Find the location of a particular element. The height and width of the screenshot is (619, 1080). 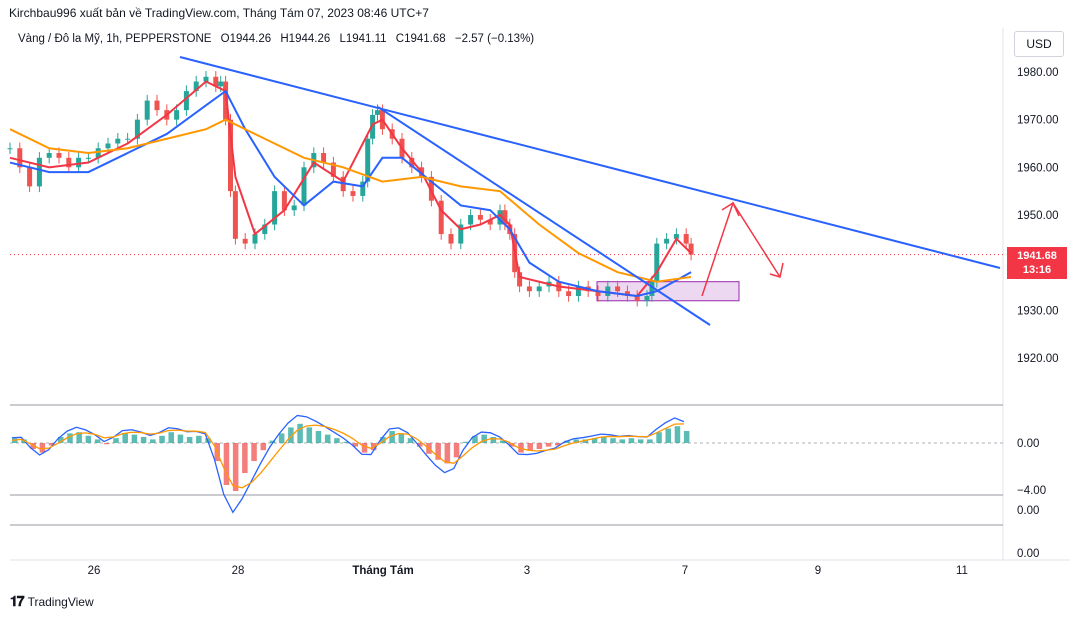

change-value: −2.57 (−0.13%) is located at coordinates (494, 39).